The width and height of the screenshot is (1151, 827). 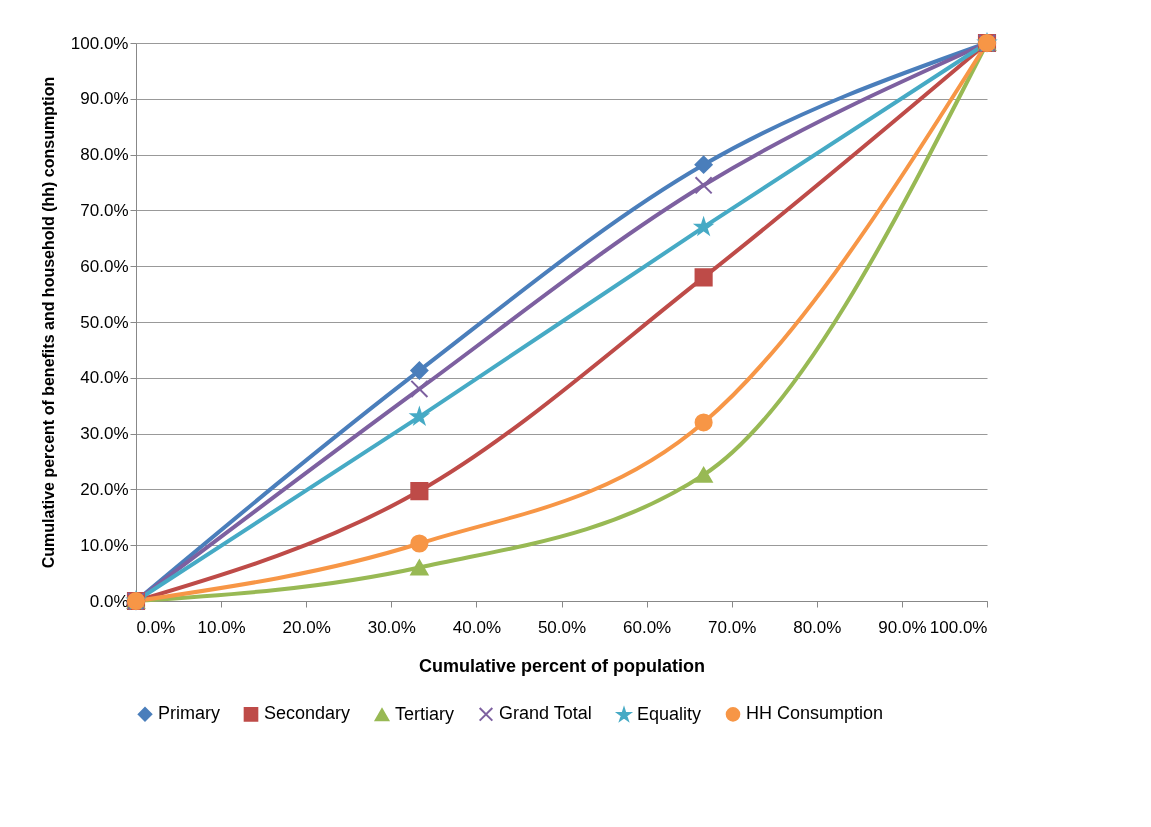 I want to click on y-tick-label: 70.0%, so click(x=104, y=210).